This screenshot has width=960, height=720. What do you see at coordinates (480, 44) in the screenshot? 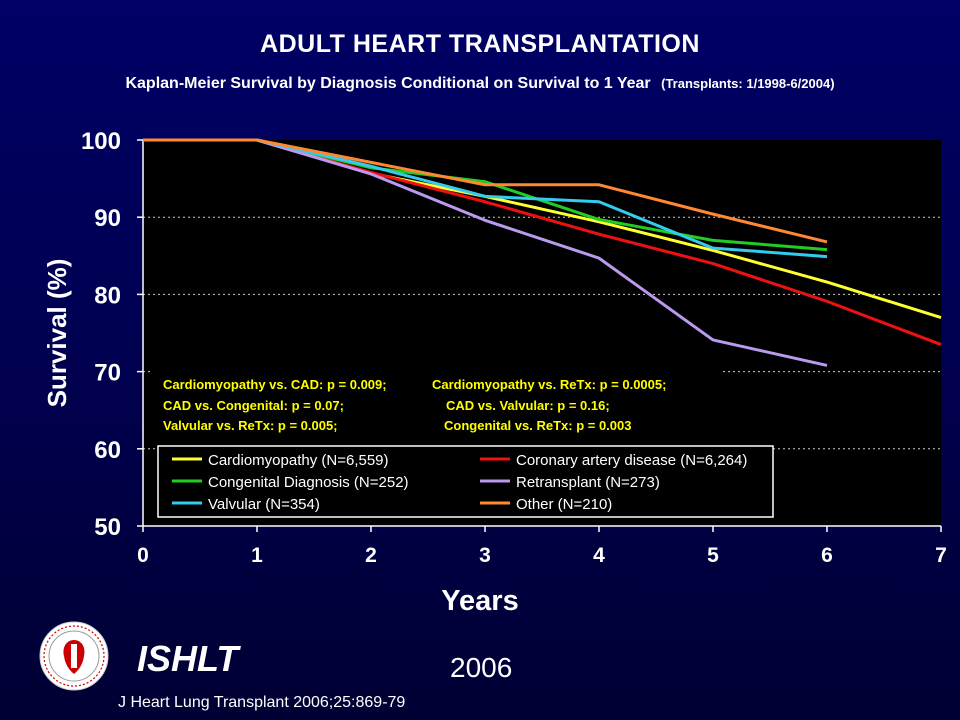
I see `chart-title: ADULT HEART TRANSPLANTATION` at bounding box center [480, 44].